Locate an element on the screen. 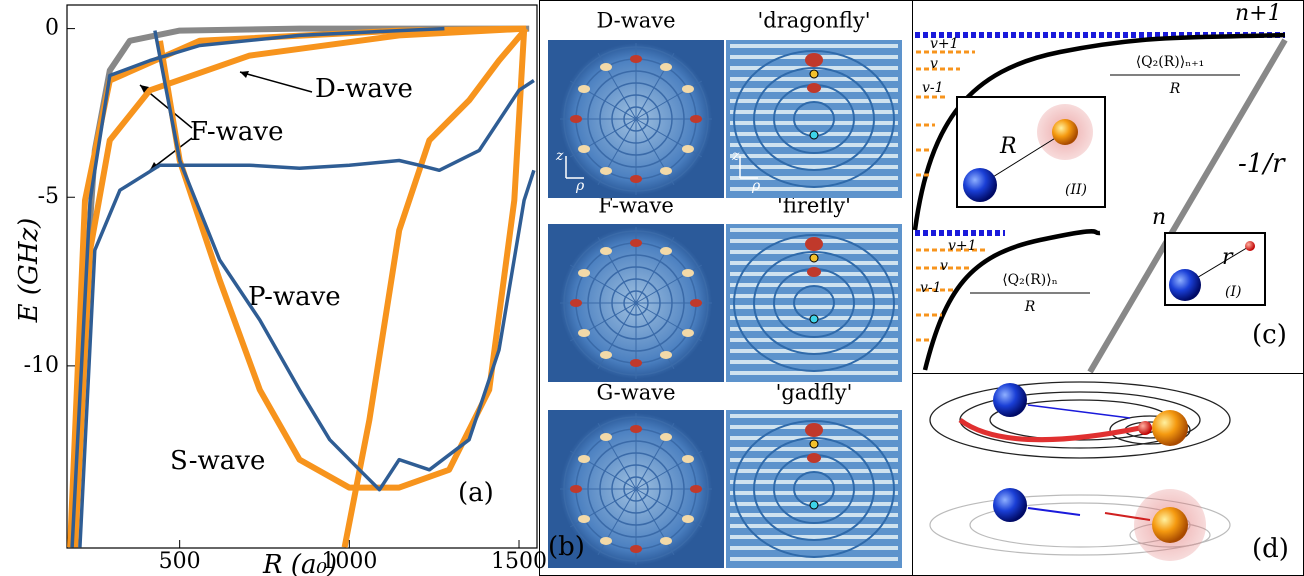 Image resolution: width=1304 pixels, height=576 pixels. coulomb-line is located at coordinates (1187, 206).